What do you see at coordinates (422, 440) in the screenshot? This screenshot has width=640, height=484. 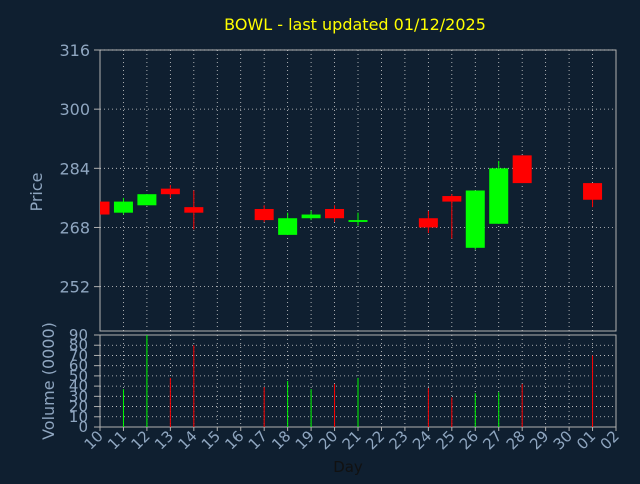 I see `x-tick-label: 24` at bounding box center [422, 440].